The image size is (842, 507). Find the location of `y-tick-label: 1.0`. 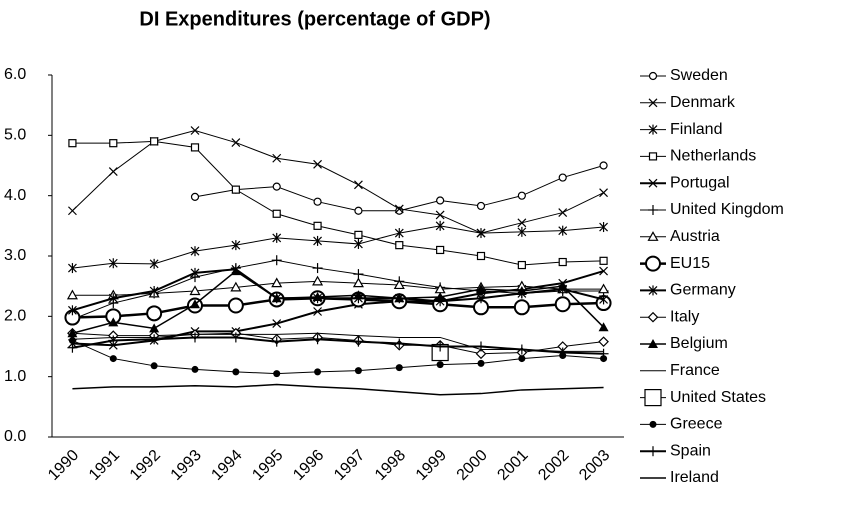

y-tick-label: 1.0 is located at coordinates (15, 376).